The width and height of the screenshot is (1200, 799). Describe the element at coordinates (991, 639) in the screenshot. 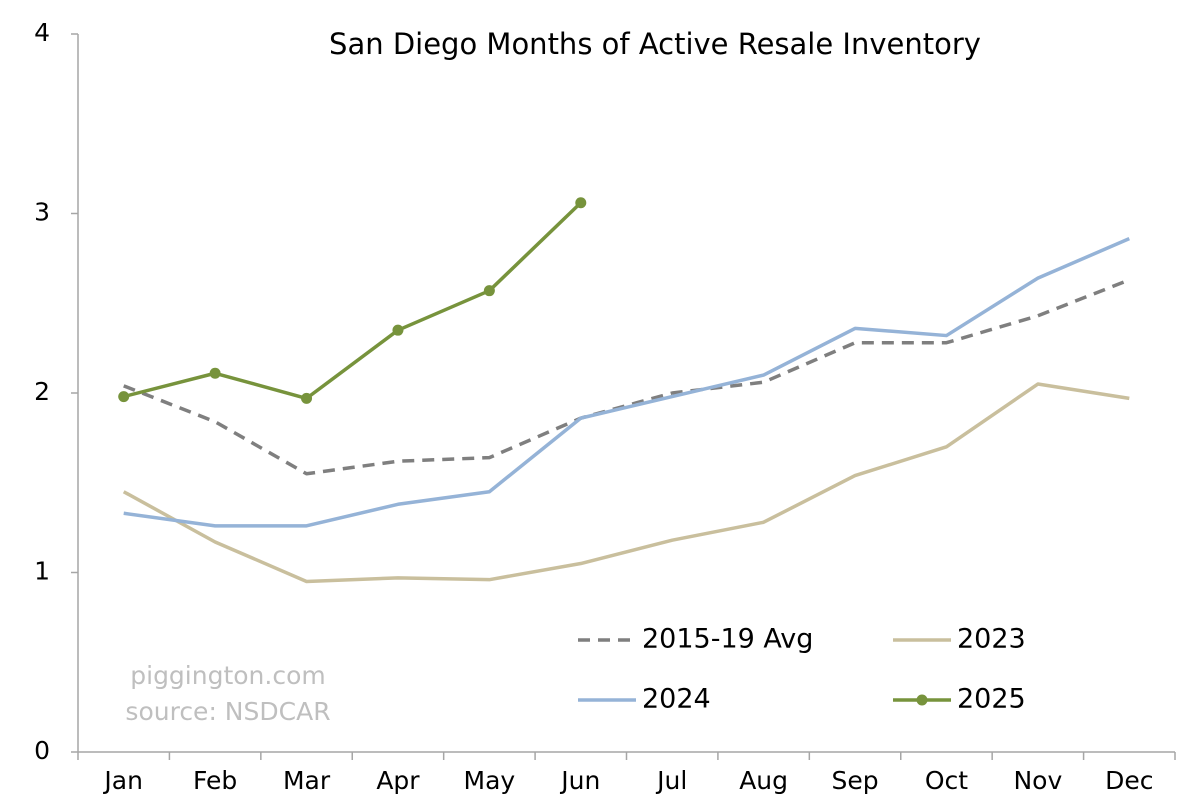

I see `legend-label: 2023` at that location.